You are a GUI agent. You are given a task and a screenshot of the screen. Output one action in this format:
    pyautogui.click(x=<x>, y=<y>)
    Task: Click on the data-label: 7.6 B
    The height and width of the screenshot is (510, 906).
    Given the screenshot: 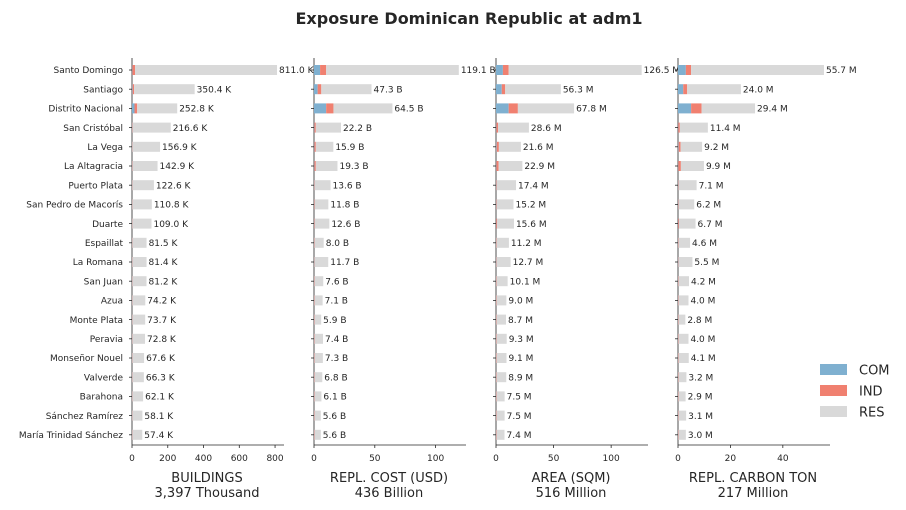 What is the action you would take?
    pyautogui.click(x=336, y=282)
    